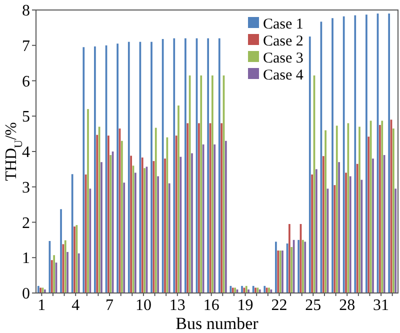 The image size is (400, 333). What do you see at coordinates (245, 305) in the screenshot?
I see `x-tick-label: 19` at bounding box center [245, 305].